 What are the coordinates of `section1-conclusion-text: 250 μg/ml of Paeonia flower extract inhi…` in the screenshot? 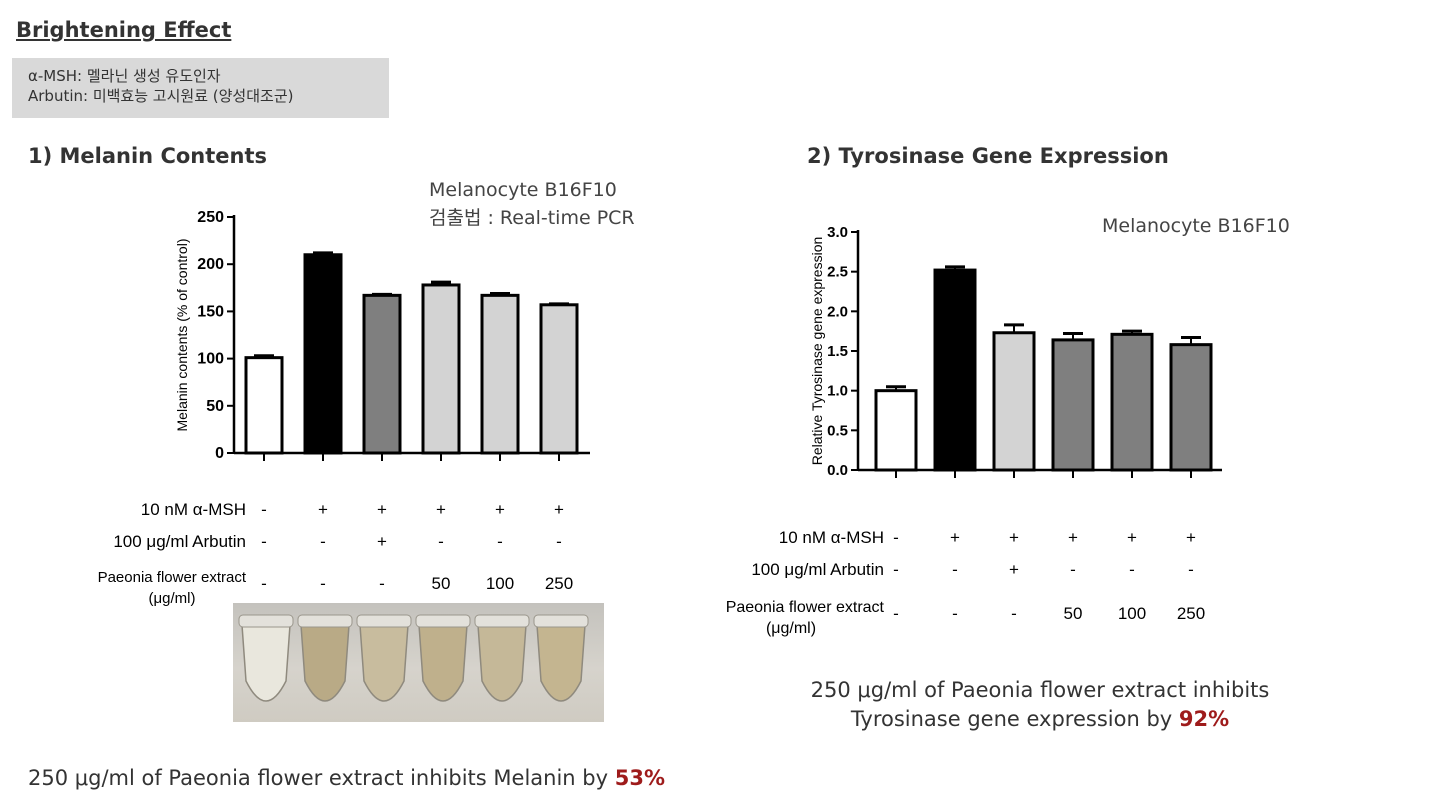 It's located at (321, 778).